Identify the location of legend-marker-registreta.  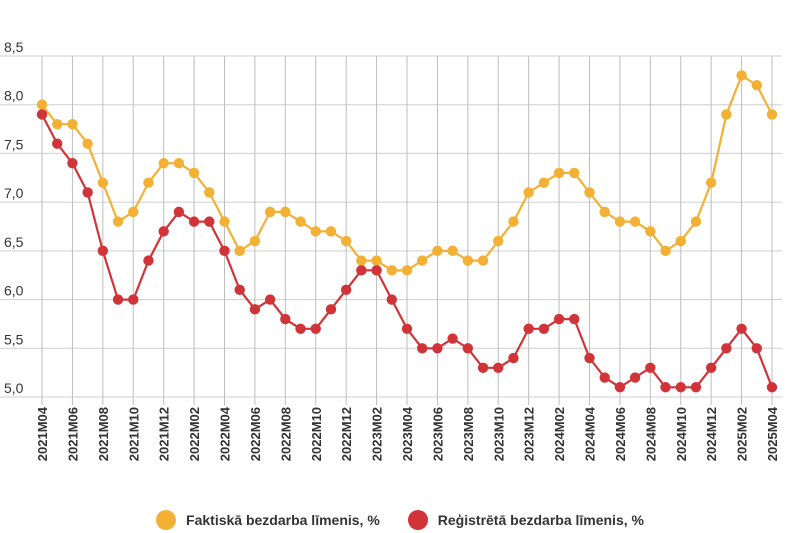
(417, 520).